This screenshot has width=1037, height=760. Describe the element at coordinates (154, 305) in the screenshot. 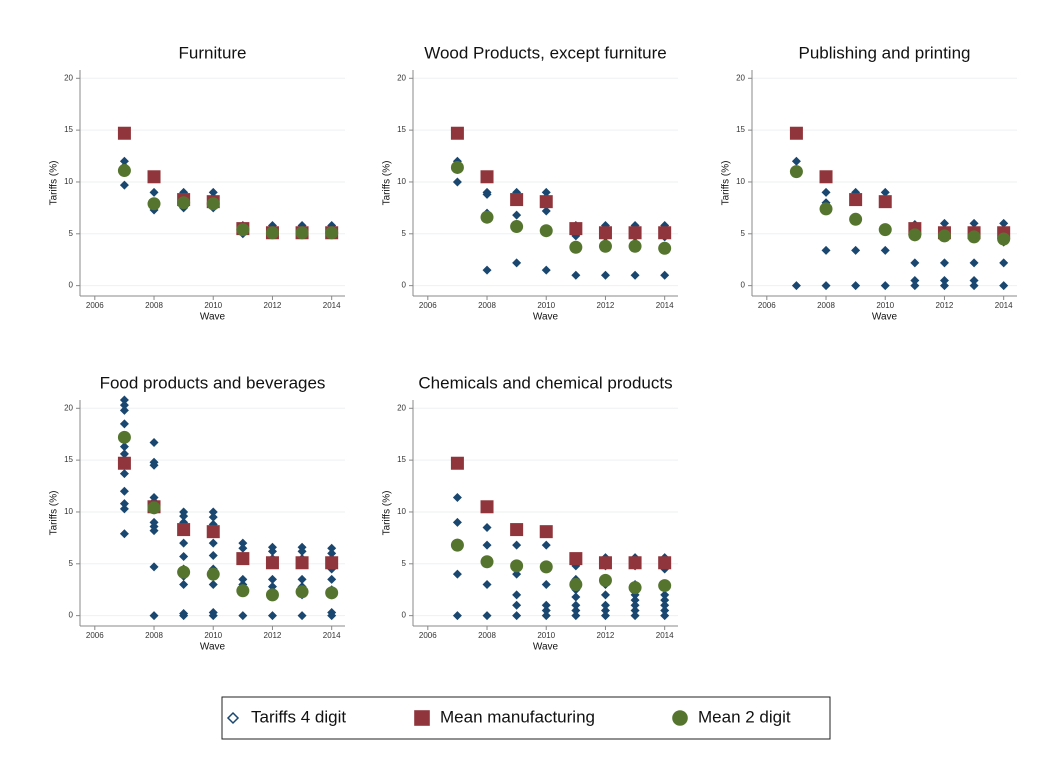

I see `x-tick-label: 2008` at that location.